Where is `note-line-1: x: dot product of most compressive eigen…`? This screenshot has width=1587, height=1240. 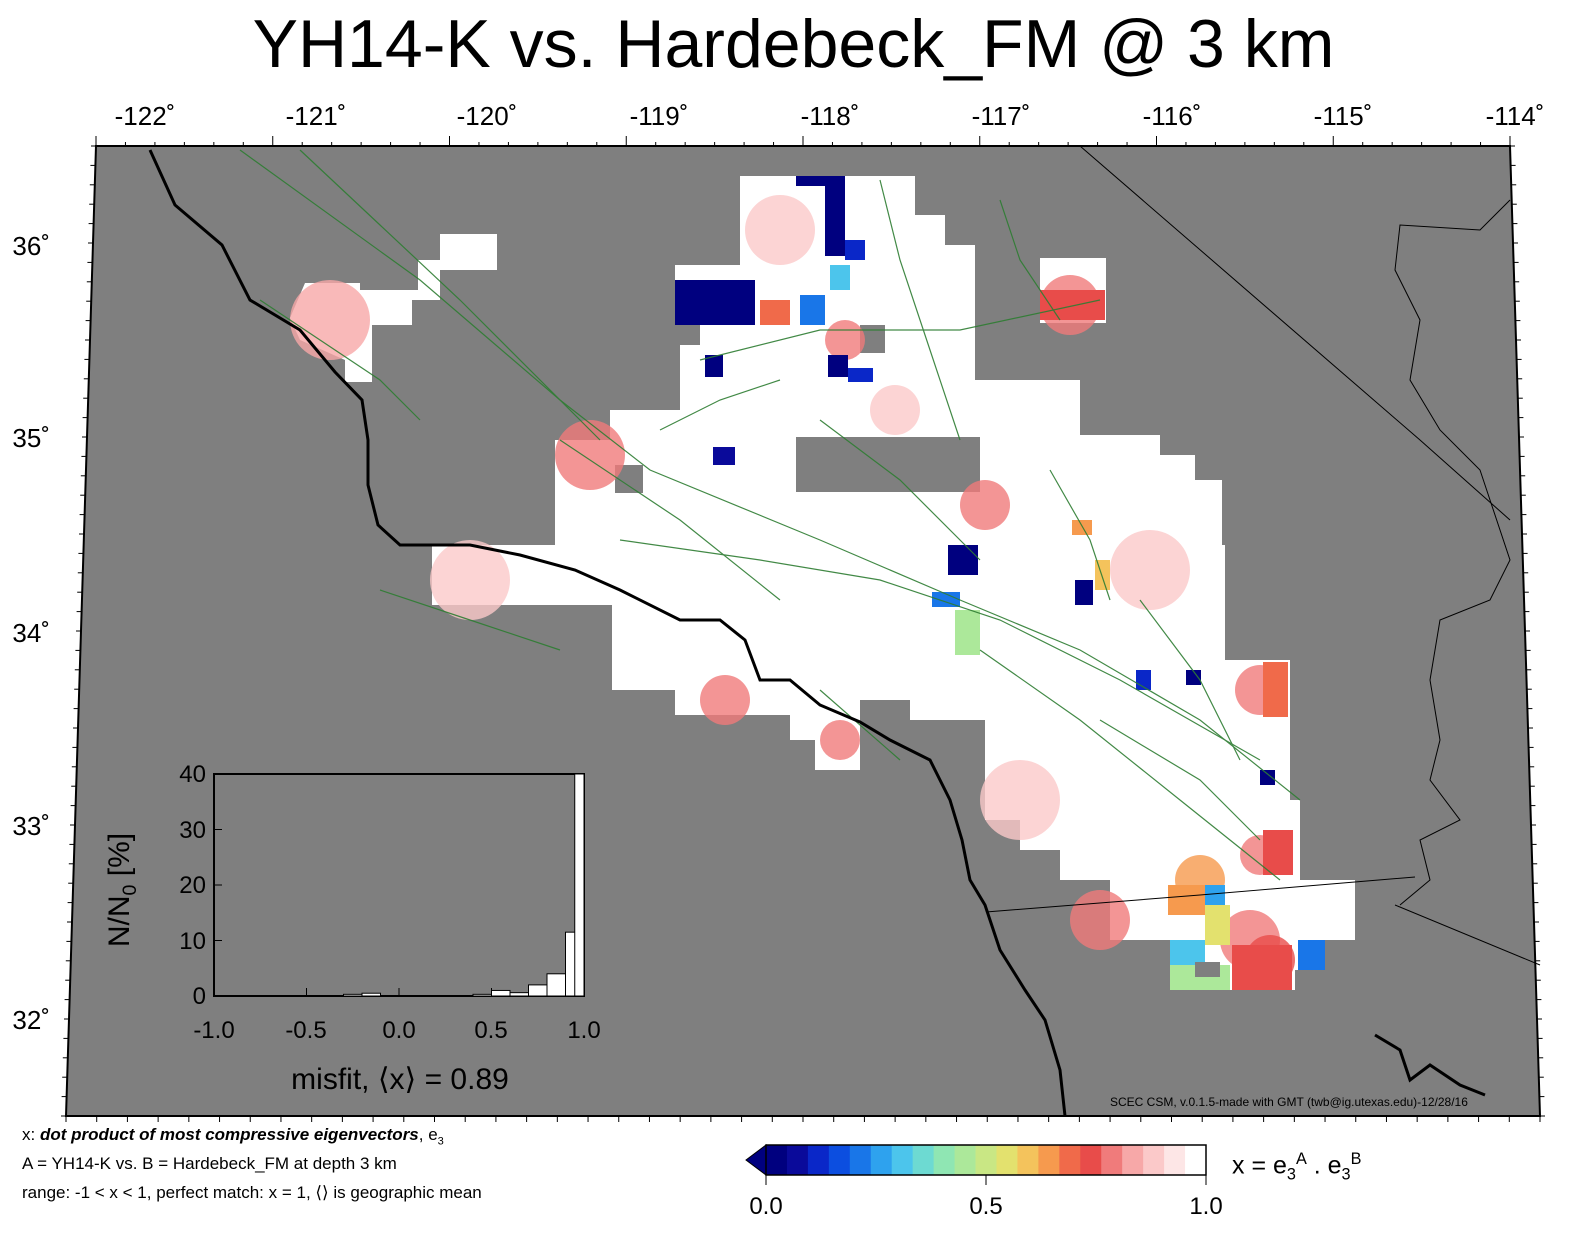 note-line-1: x: dot product of most compressive eigen… is located at coordinates (233, 1138).